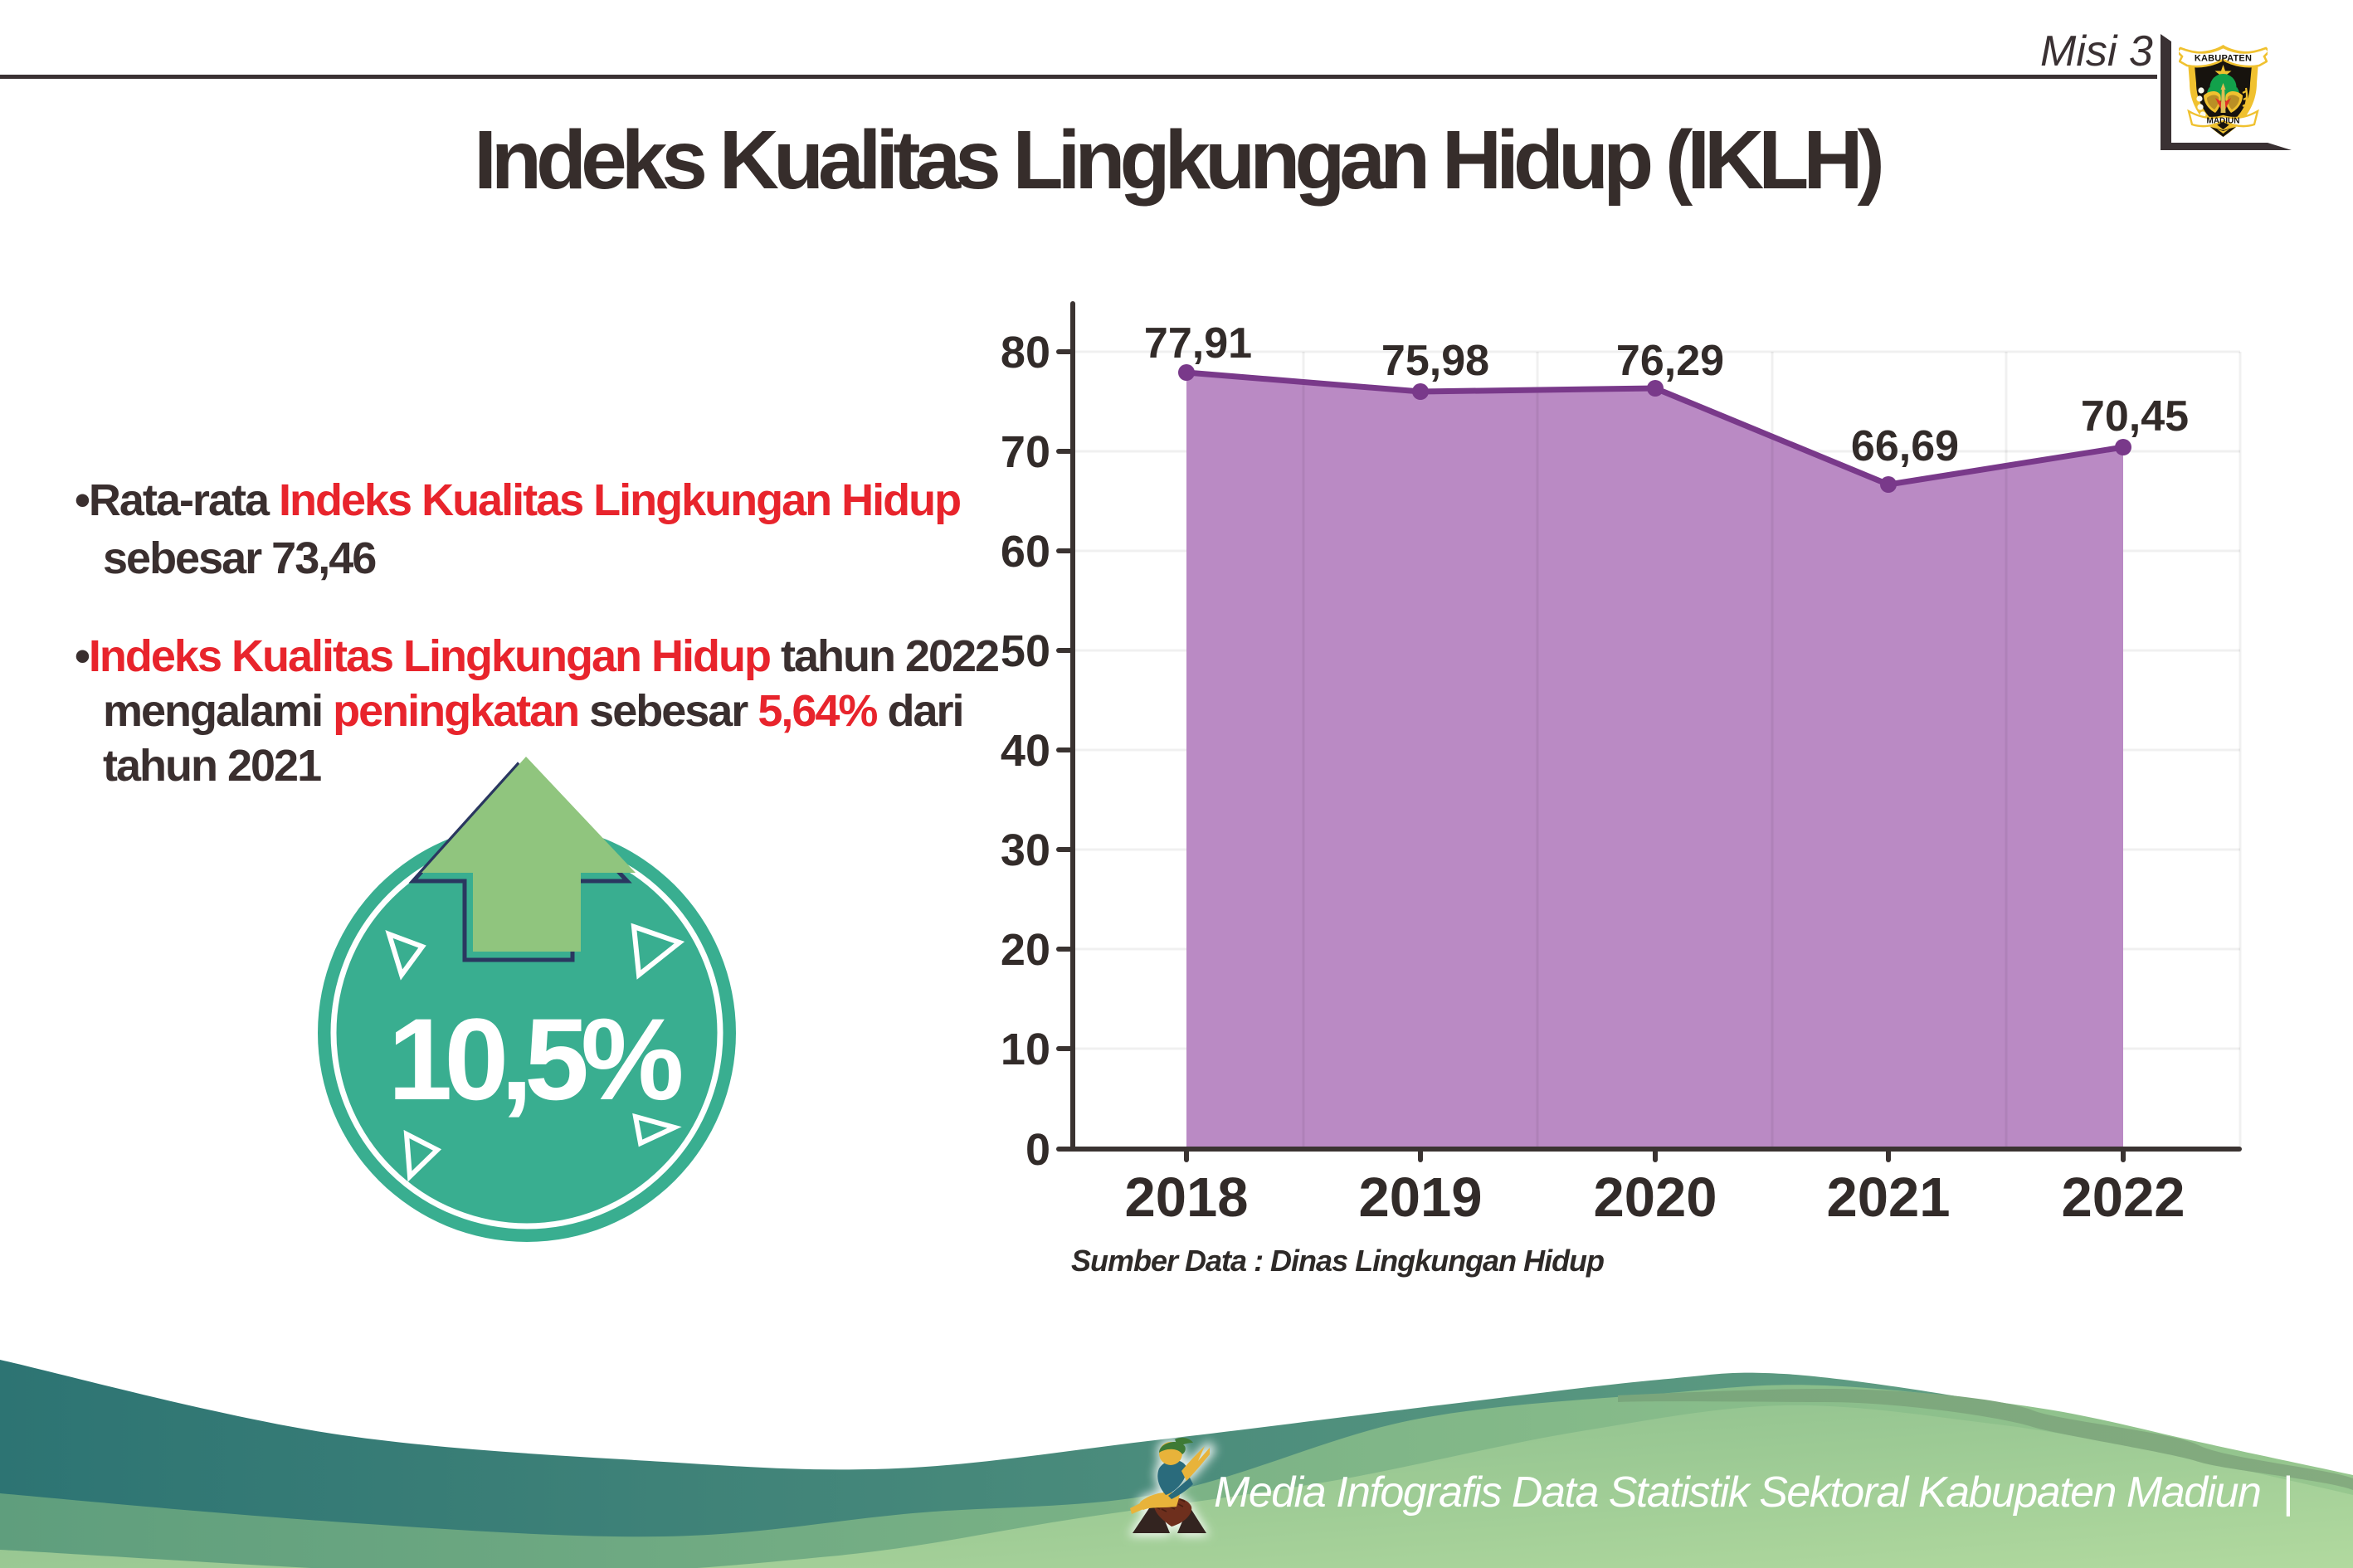 This screenshot has height=1568, width=2353. Describe the element at coordinates (1888, 1197) in the screenshot. I see `svg-text: 2021` at that location.